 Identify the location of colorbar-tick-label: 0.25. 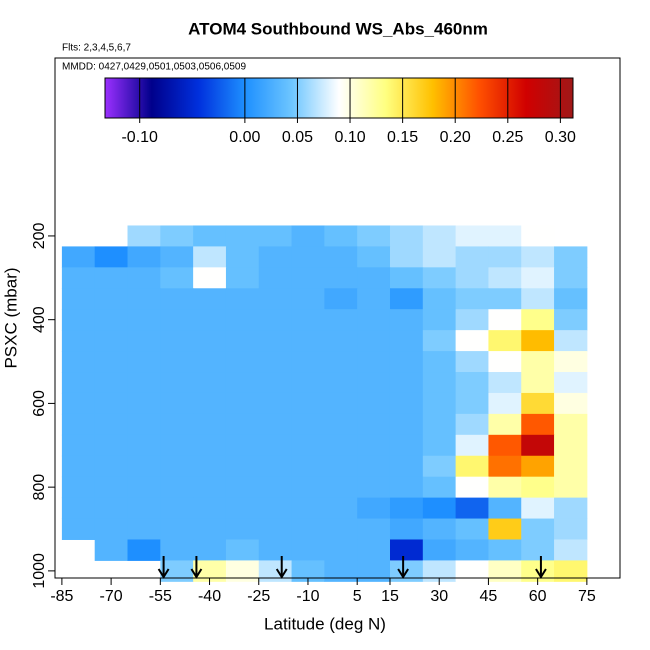
(507, 137).